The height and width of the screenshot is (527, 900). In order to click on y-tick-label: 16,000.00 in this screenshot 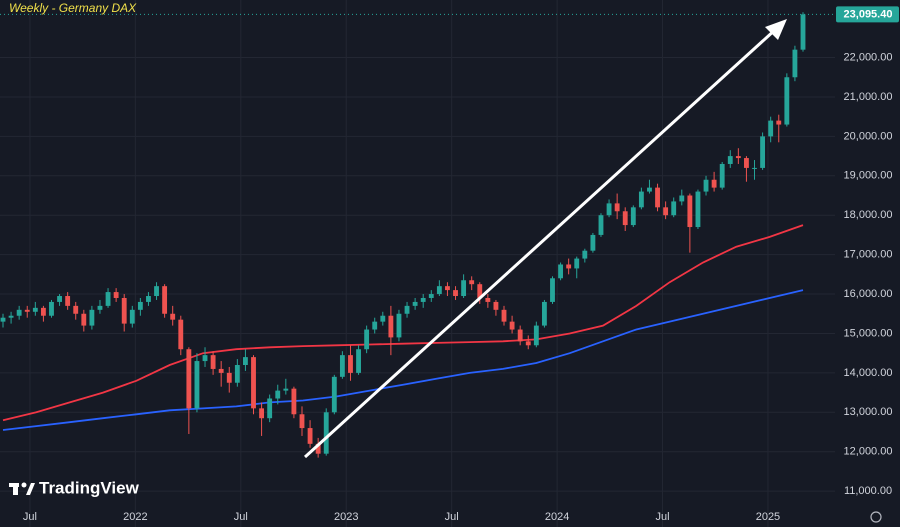, I will do `click(868, 294)`.